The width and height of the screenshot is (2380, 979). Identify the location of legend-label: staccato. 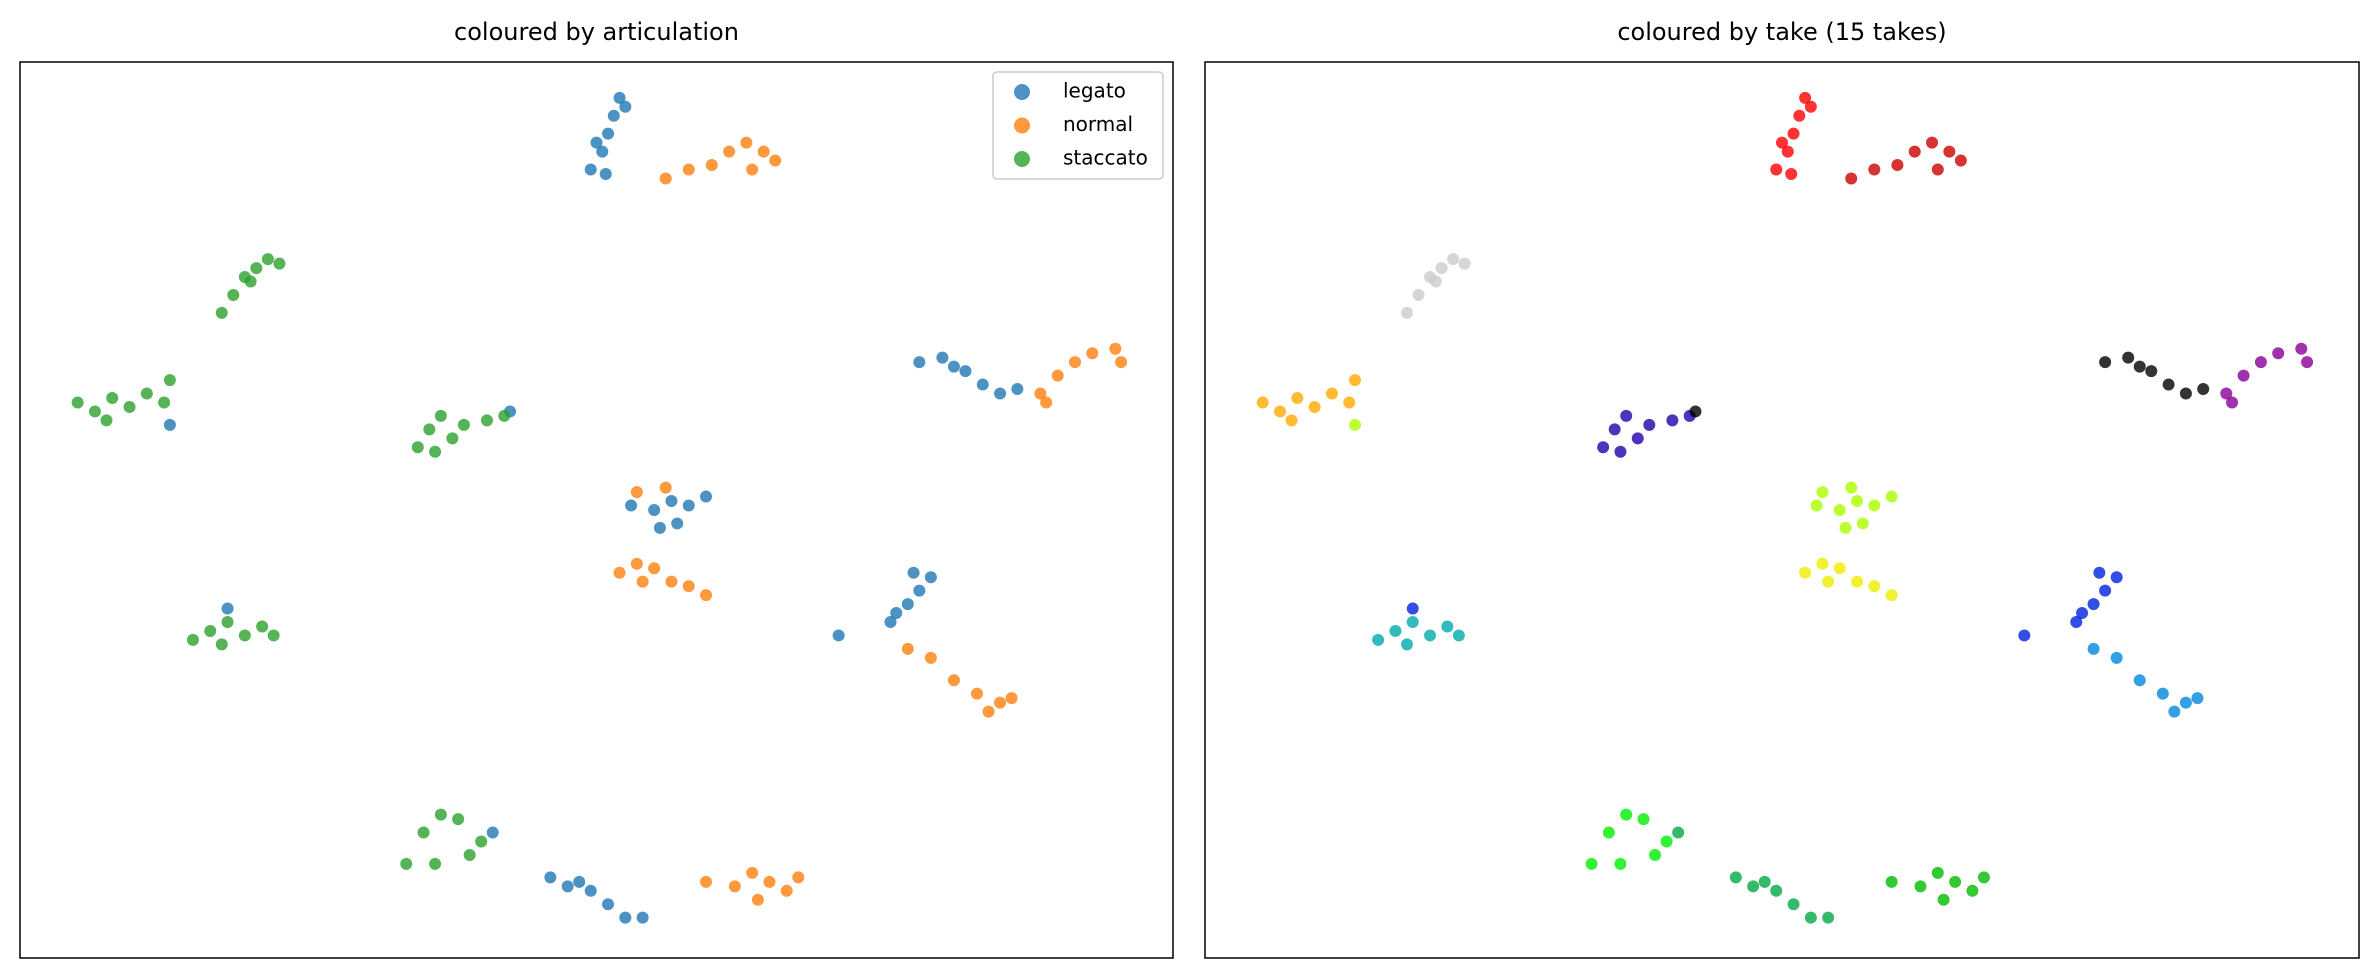
(1105, 158).